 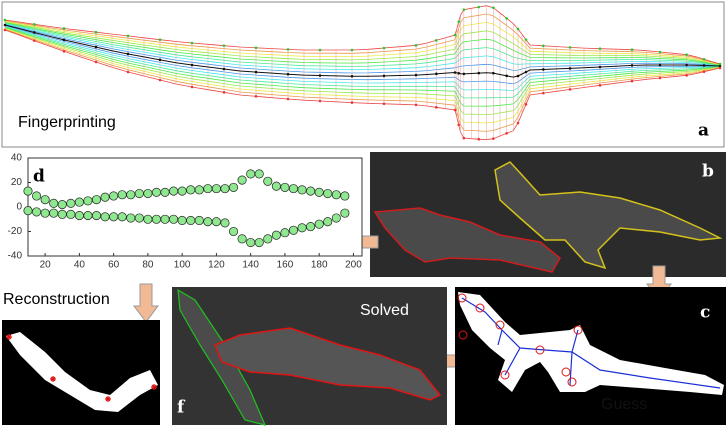 I want to click on shark-outline, so click(x=328, y=364).